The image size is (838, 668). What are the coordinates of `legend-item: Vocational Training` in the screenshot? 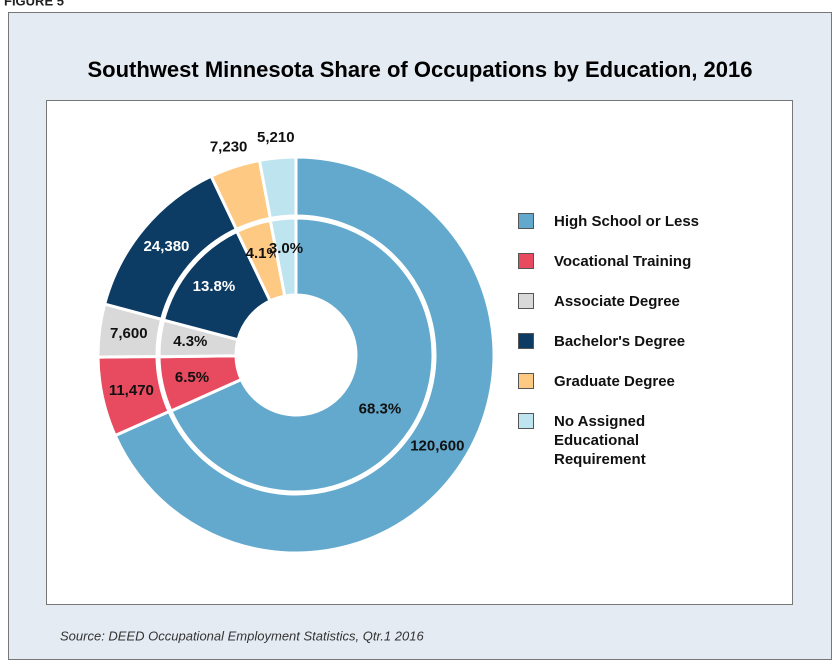 It's located at (638, 261).